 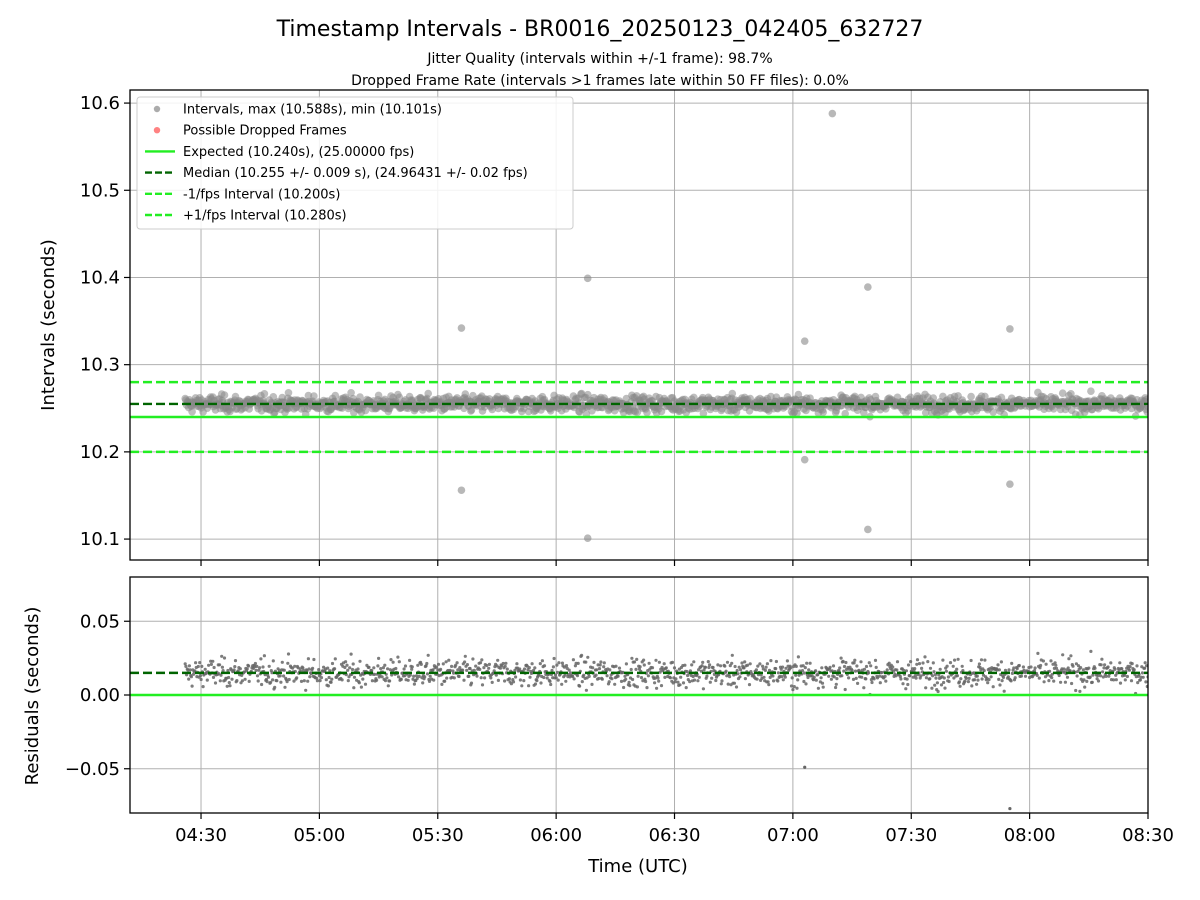 I want to click on bottom-x-tick-label: 08:00, so click(x=1030, y=835).